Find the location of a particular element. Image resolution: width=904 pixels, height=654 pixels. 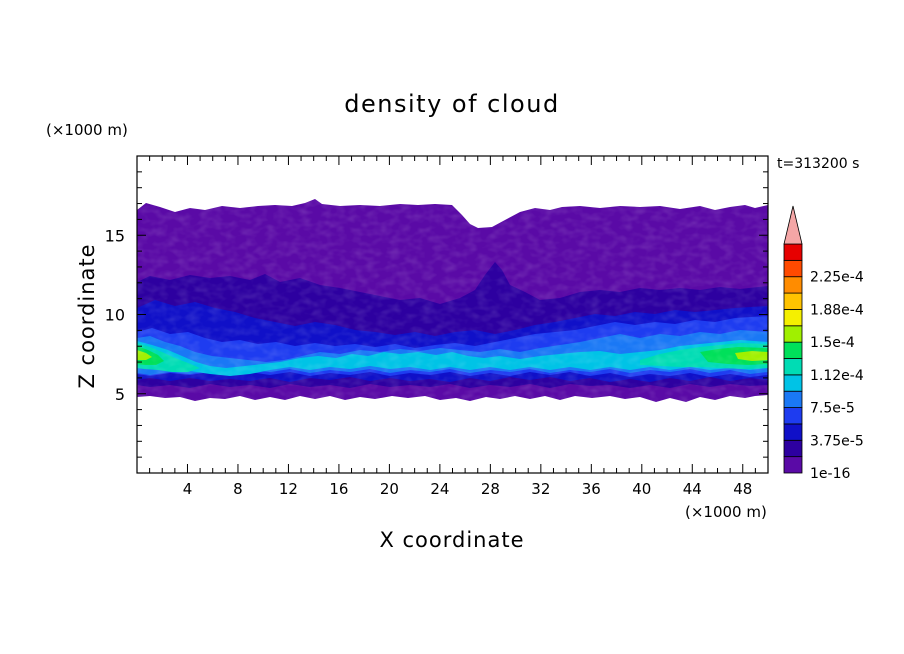

x-unit-label: (×1000 m) is located at coordinates (726, 512).